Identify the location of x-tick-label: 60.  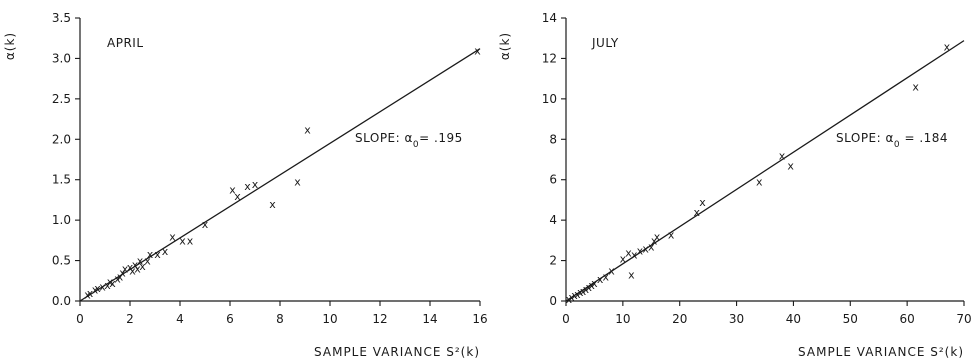
(907, 319).